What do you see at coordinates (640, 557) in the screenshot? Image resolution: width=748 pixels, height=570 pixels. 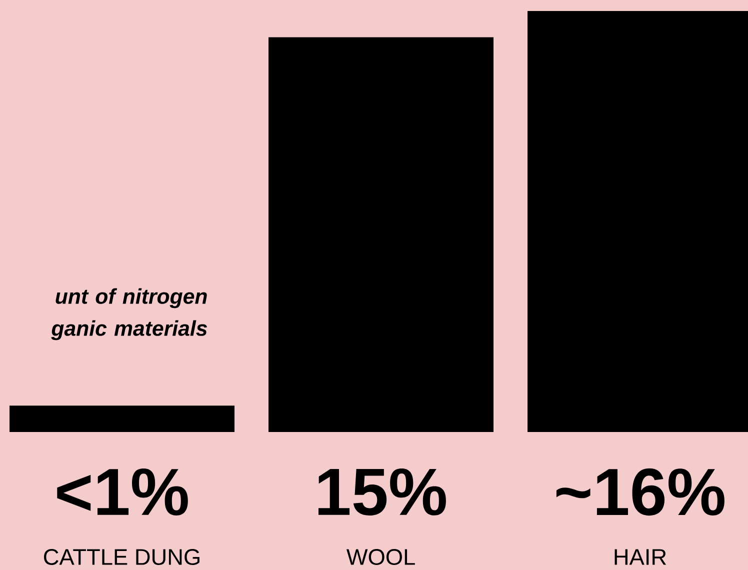 I see `x-tick-label: HAIR` at bounding box center [640, 557].